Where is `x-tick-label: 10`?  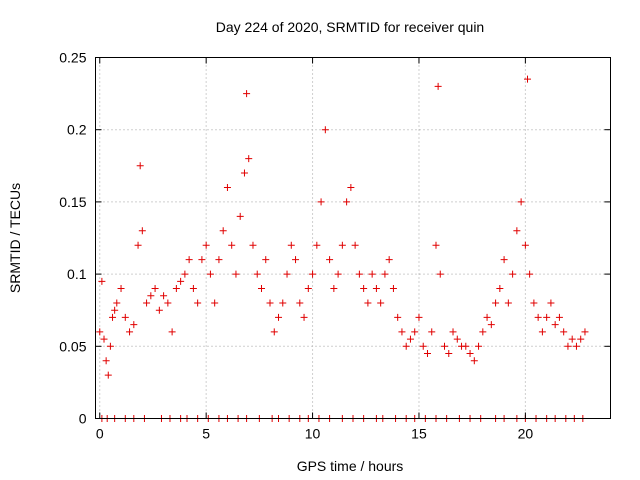 x-tick-label: 10 is located at coordinates (313, 434).